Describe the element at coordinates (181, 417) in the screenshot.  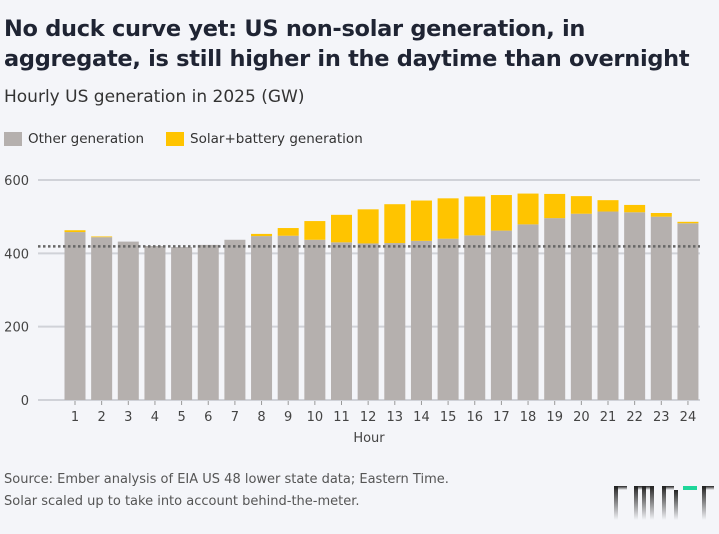
I see `x-tick-label: 5` at that location.